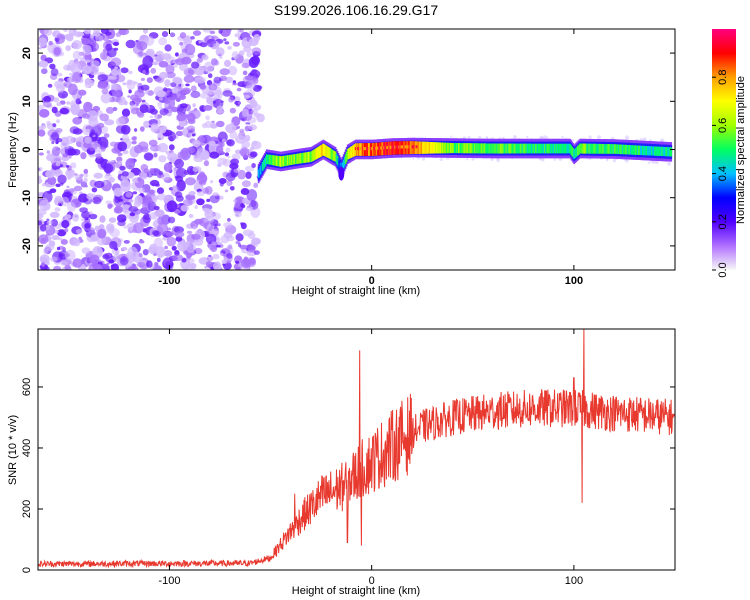 This screenshot has height=600, width=750. Describe the element at coordinates (574, 581) in the screenshot. I see `snr-x-tick-label: 100` at that location.